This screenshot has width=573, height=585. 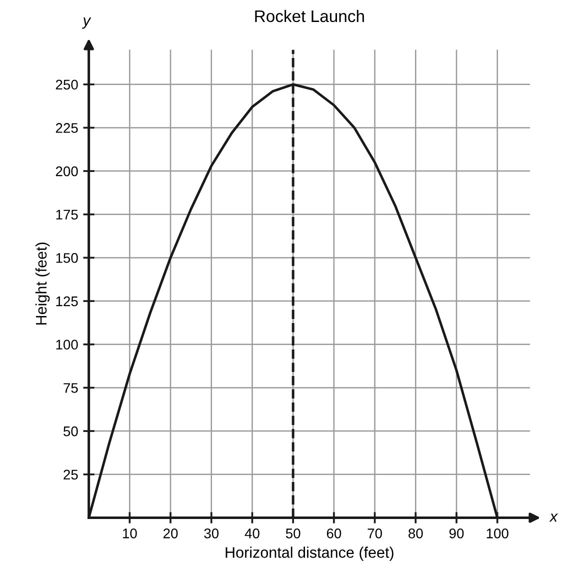 I want to click on x-tick-label: 20, so click(x=170, y=533).